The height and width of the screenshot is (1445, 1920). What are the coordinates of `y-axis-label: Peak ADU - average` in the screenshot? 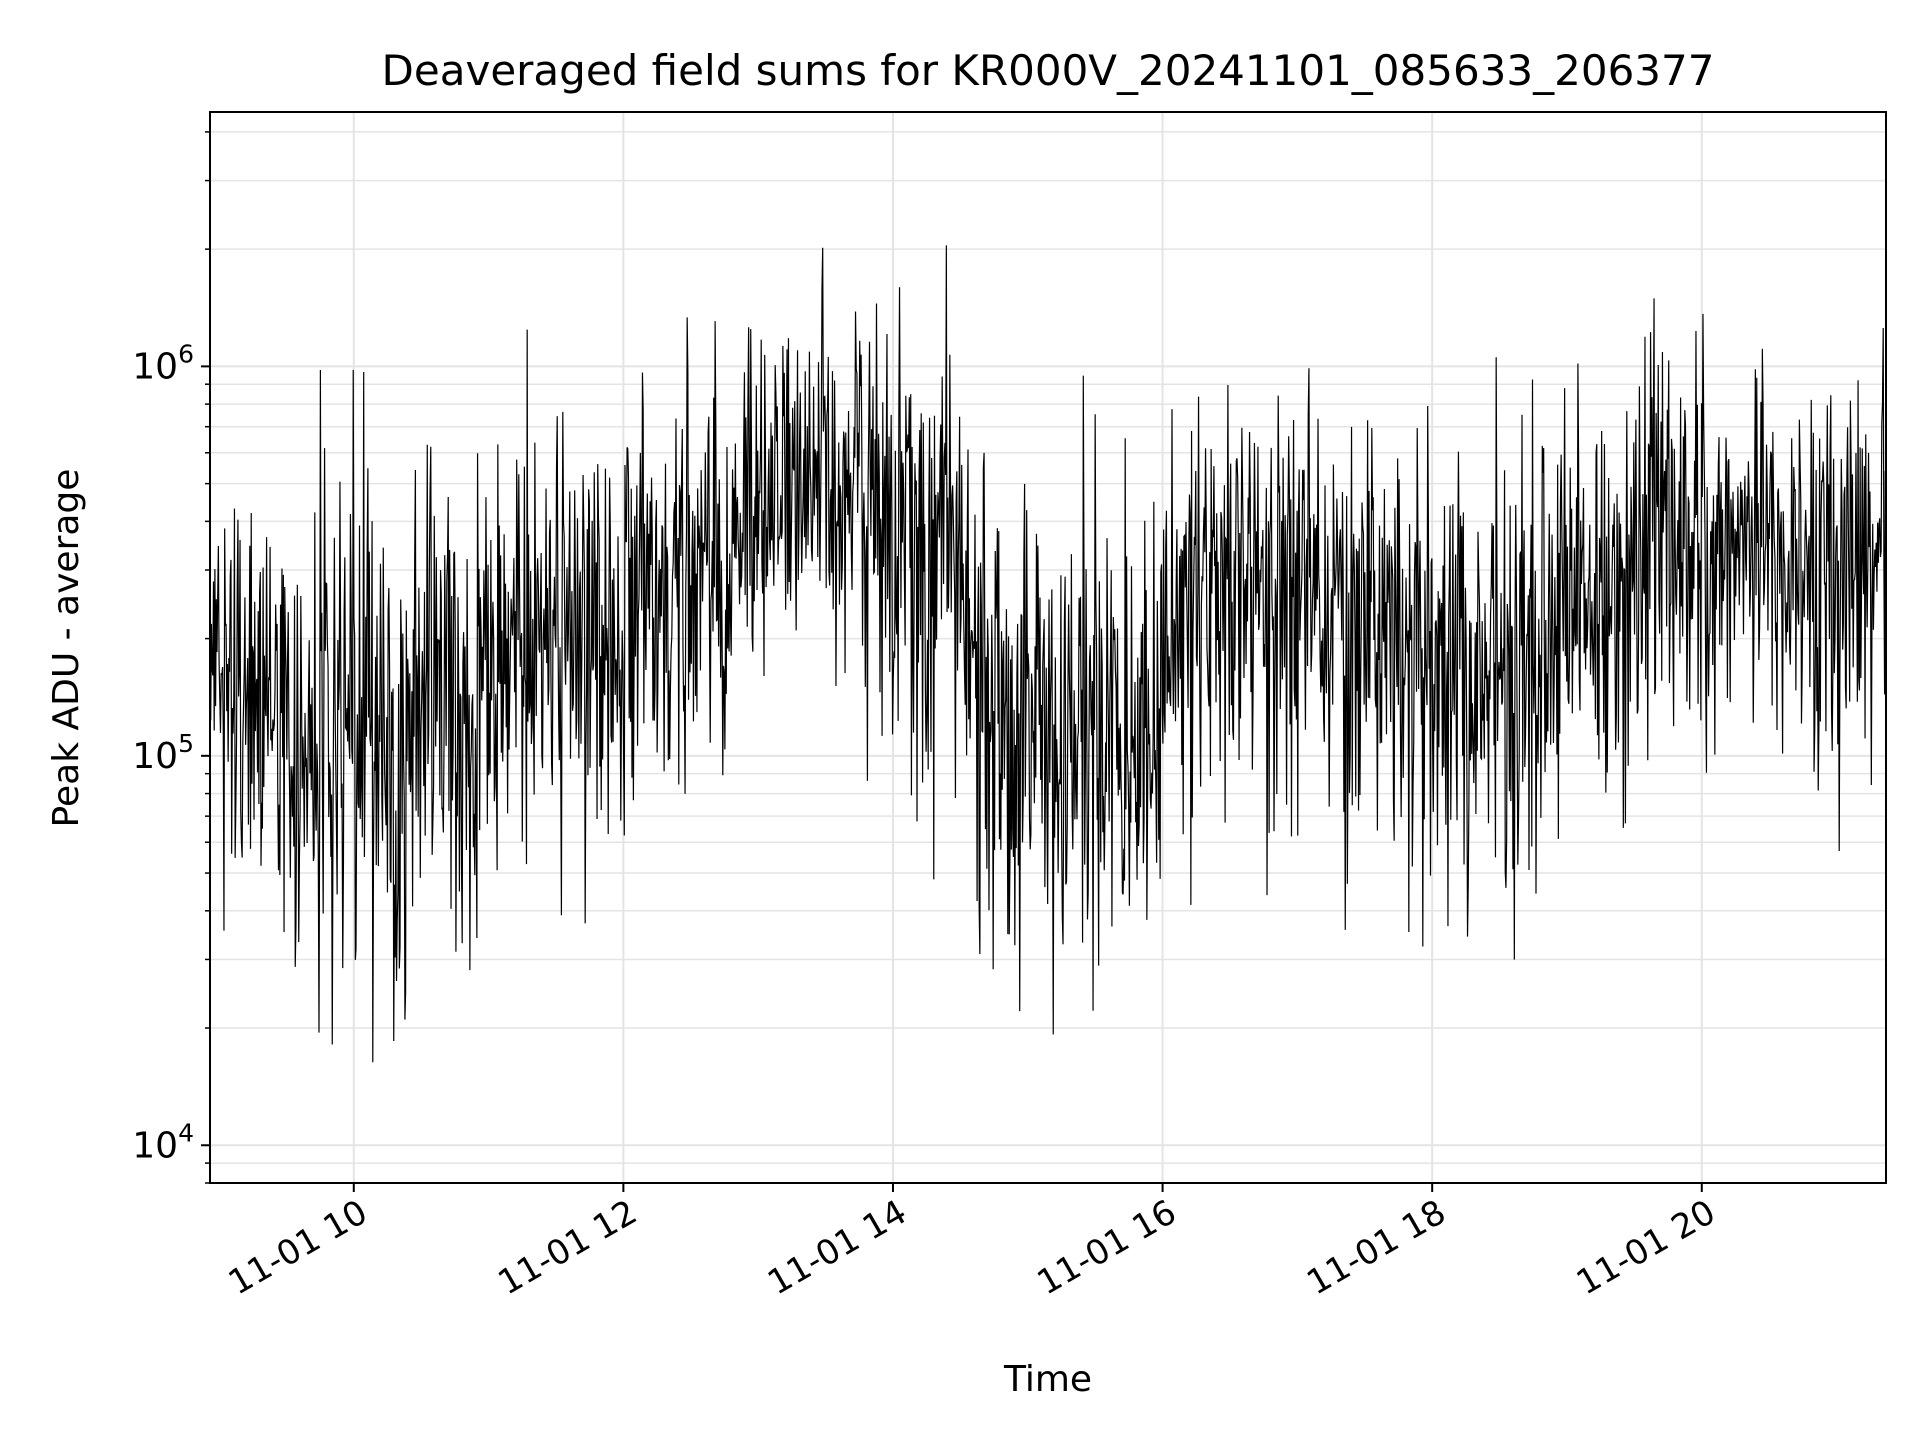 It's located at (66, 648).